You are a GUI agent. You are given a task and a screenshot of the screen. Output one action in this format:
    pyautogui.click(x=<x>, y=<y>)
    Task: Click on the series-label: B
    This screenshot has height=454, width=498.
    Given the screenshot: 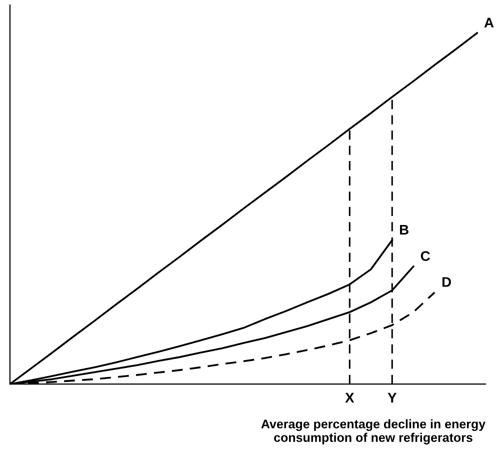 What is the action you would take?
    pyautogui.click(x=404, y=229)
    